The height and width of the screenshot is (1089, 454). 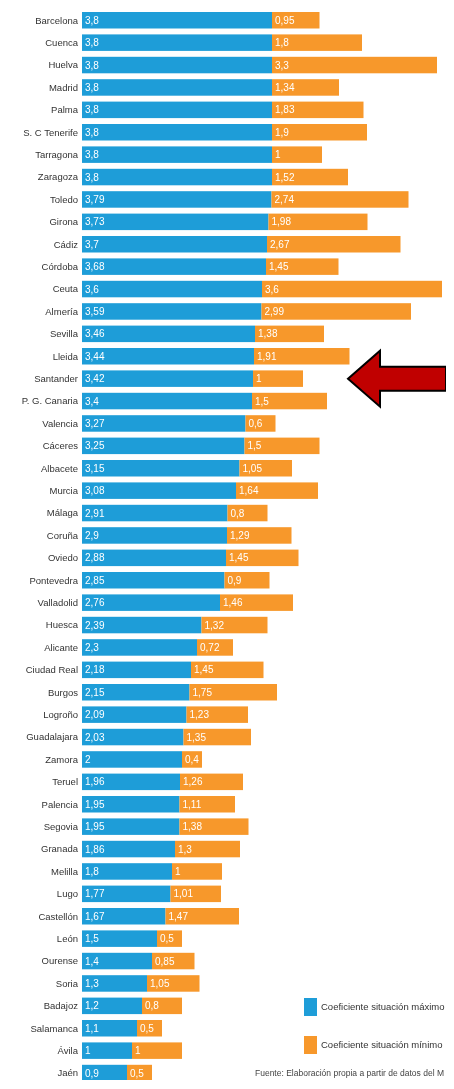 What do you see at coordinates (92, 647) in the screenshot?
I see `data-label: 2,3` at bounding box center [92, 647].